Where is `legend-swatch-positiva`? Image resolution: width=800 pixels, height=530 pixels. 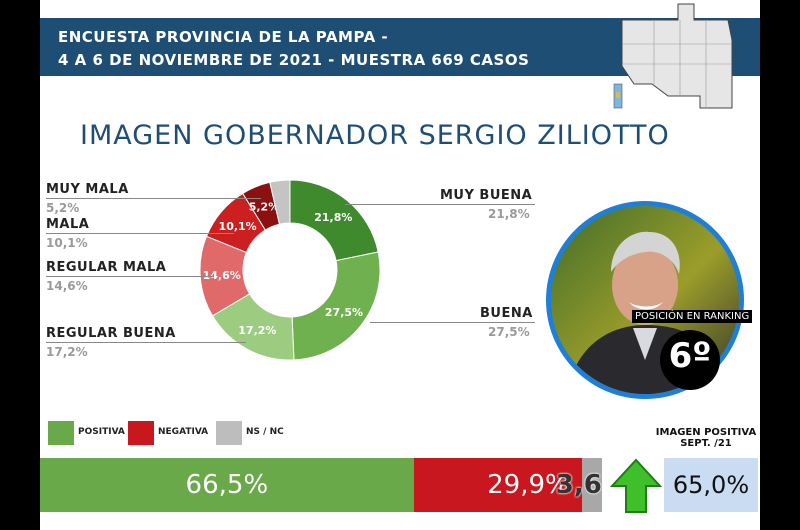 legend-swatch-positiva is located at coordinates (61, 433).